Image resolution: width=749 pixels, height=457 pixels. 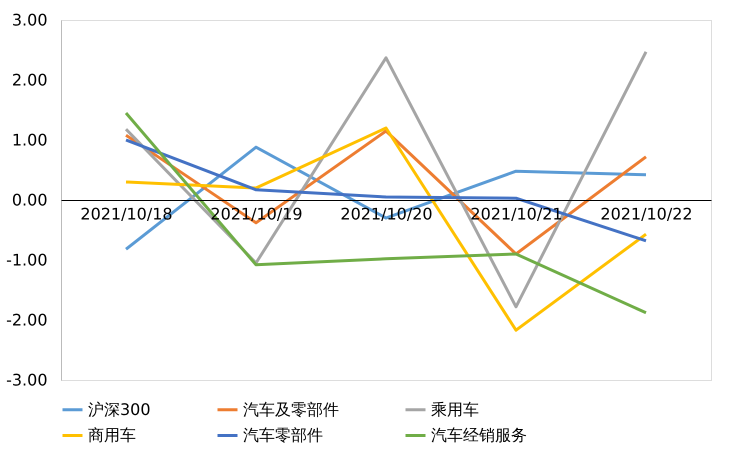 I want to click on y-tick-label: -1.00, so click(x=27, y=260).